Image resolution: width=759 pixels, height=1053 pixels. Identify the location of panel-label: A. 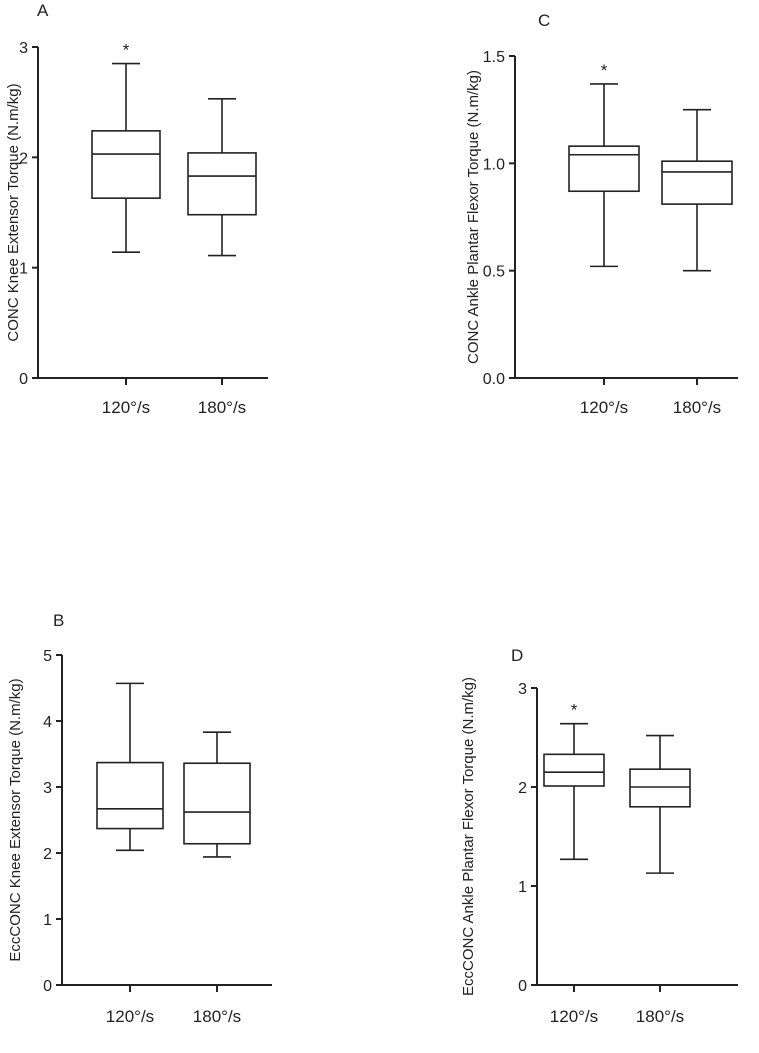
(43, 10).